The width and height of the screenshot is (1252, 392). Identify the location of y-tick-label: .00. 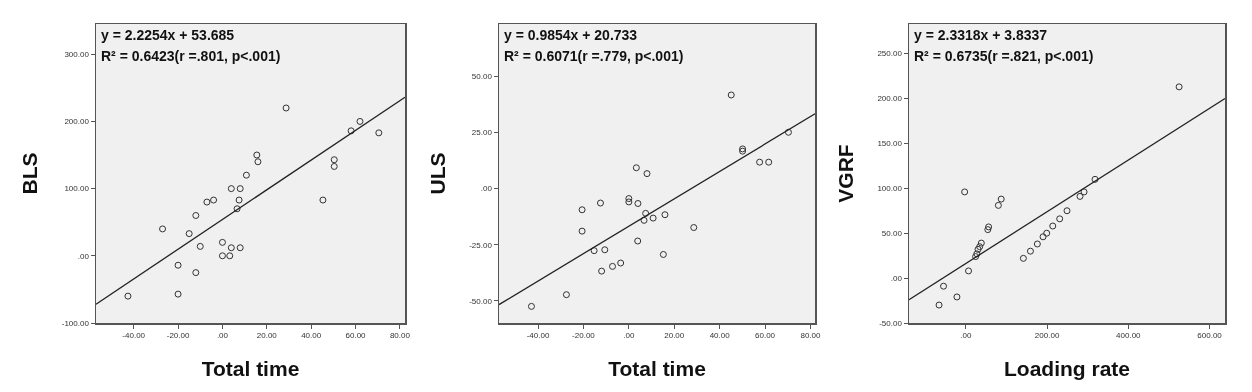
(83, 256).